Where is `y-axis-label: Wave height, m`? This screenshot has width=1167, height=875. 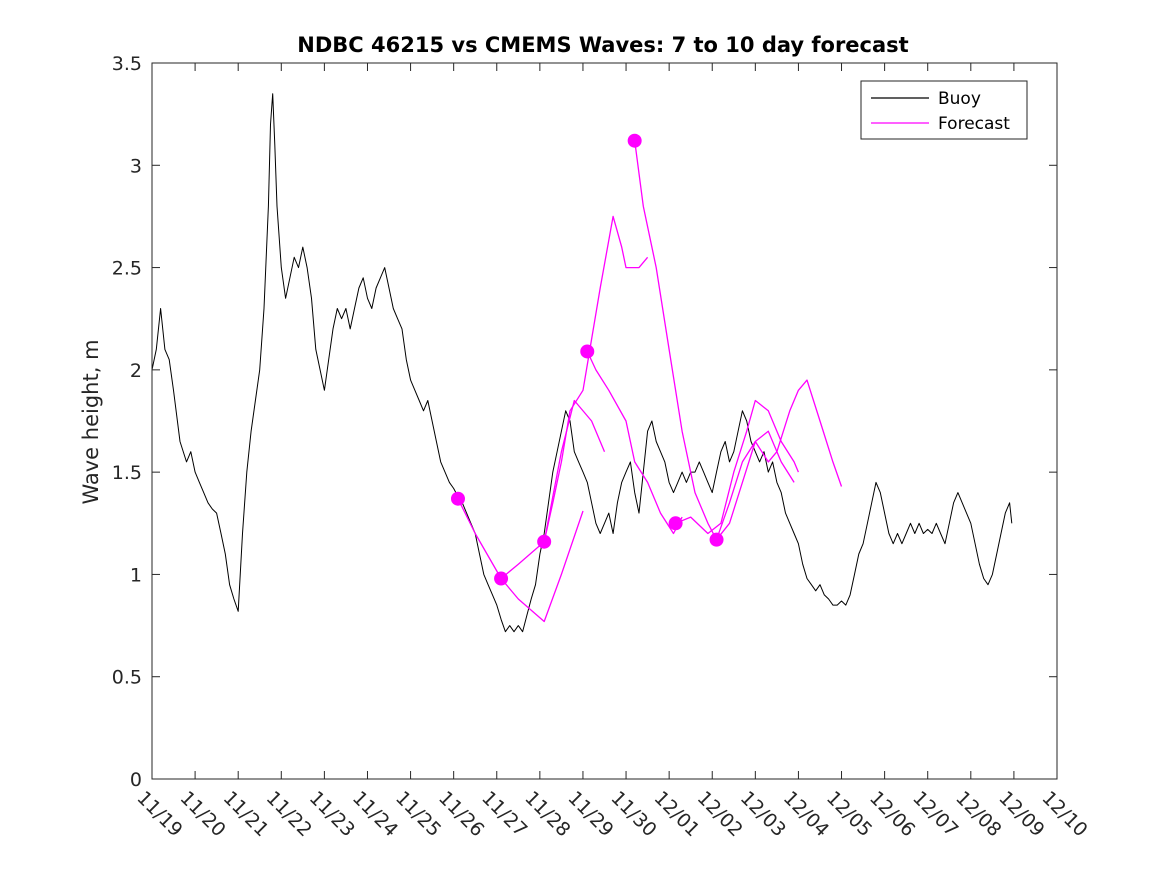
y-axis-label: Wave height, m is located at coordinates (91, 421).